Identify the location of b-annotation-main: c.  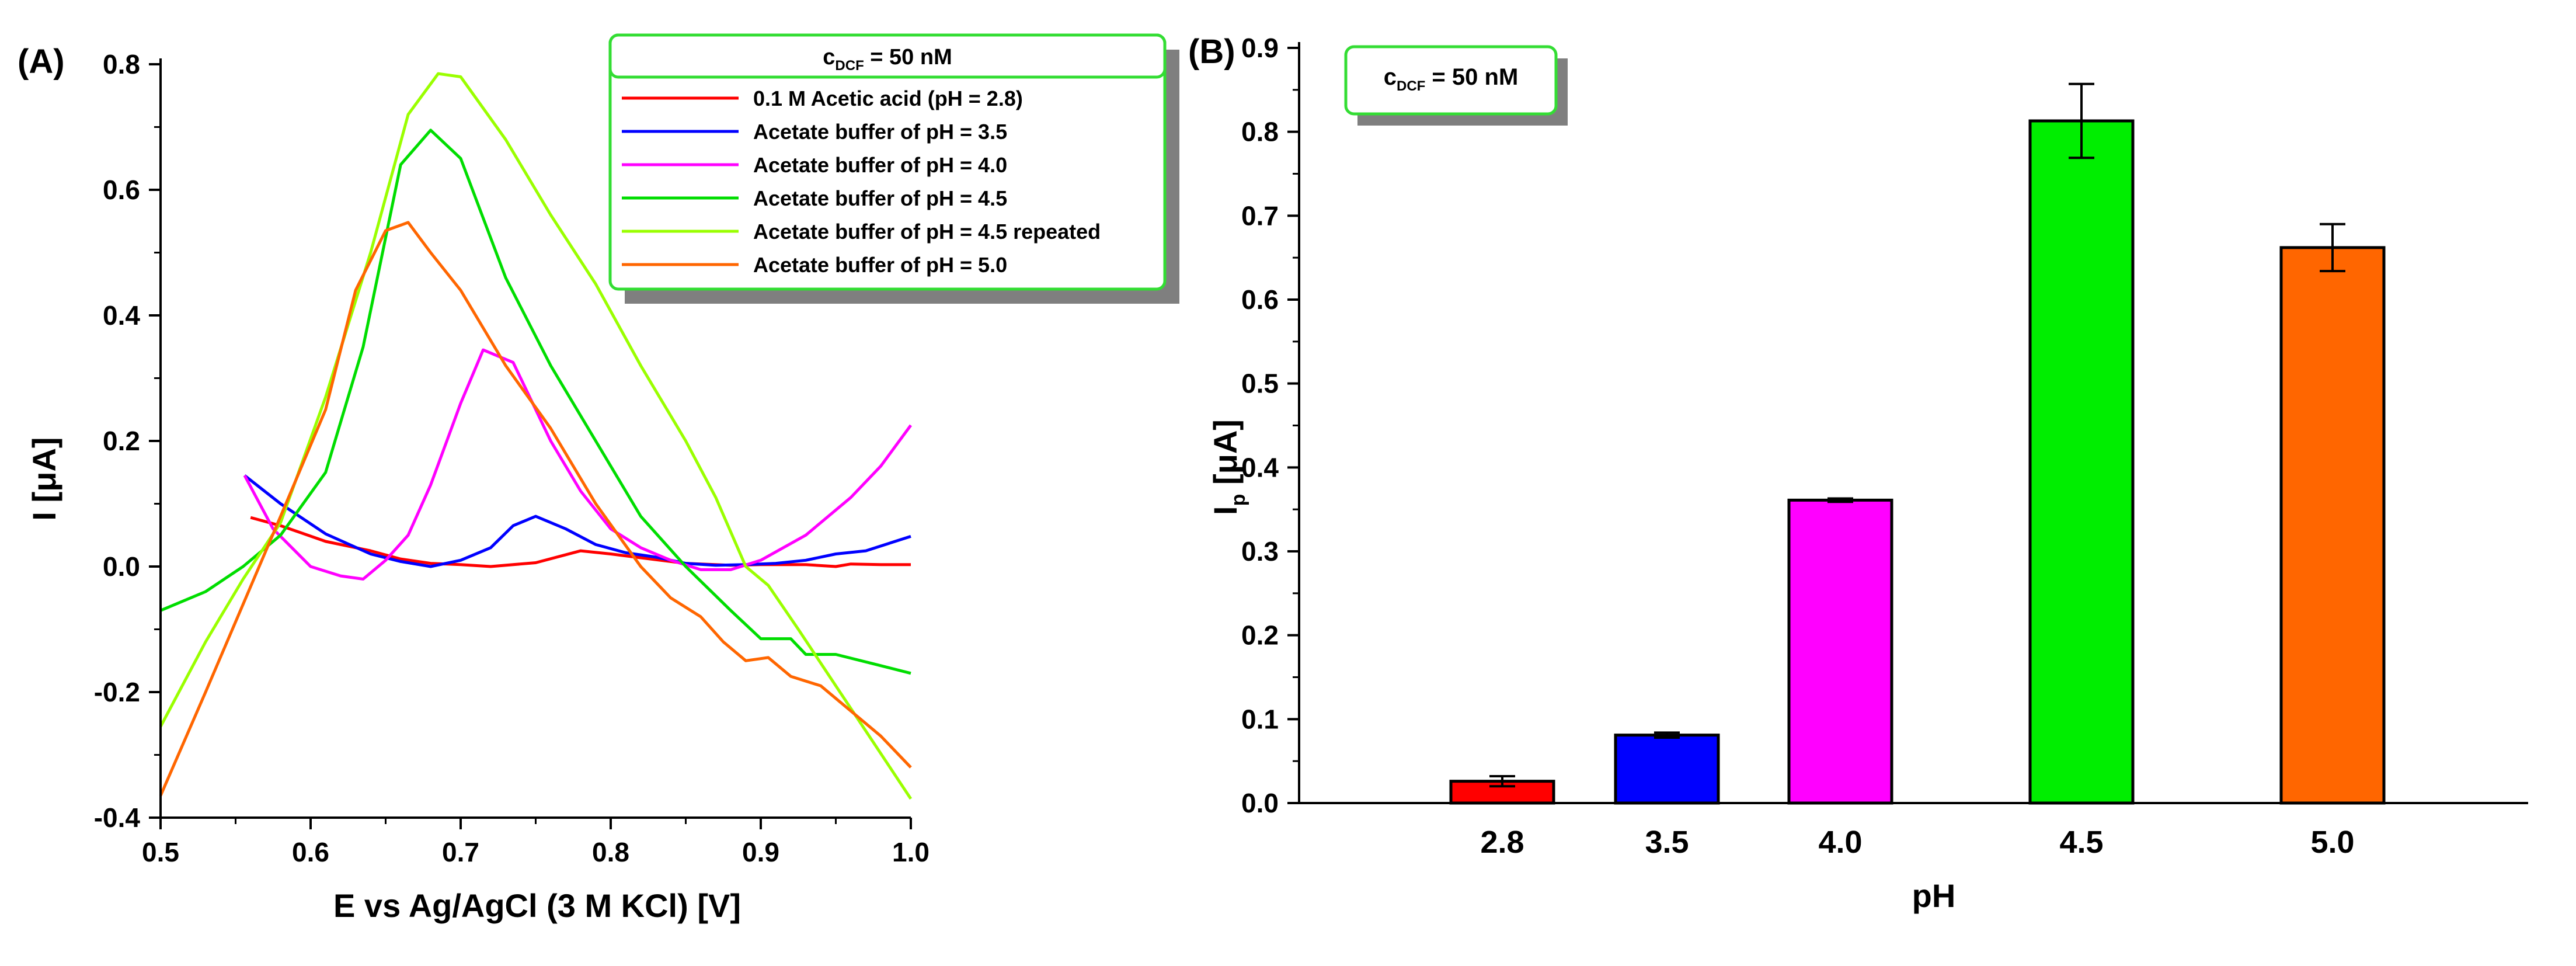
(1390, 77).